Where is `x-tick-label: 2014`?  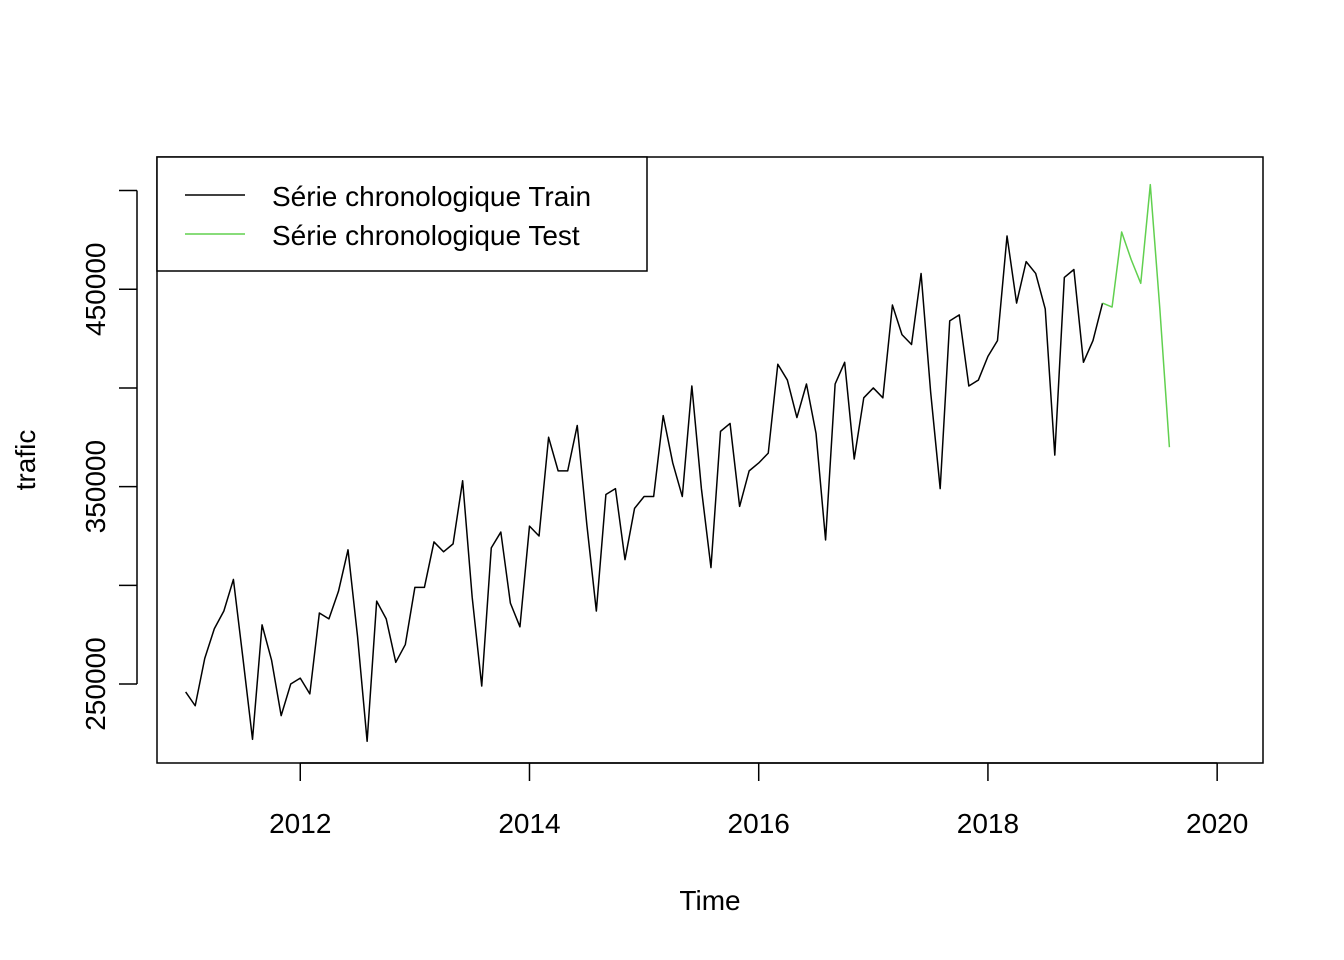 x-tick-label: 2014 is located at coordinates (529, 823).